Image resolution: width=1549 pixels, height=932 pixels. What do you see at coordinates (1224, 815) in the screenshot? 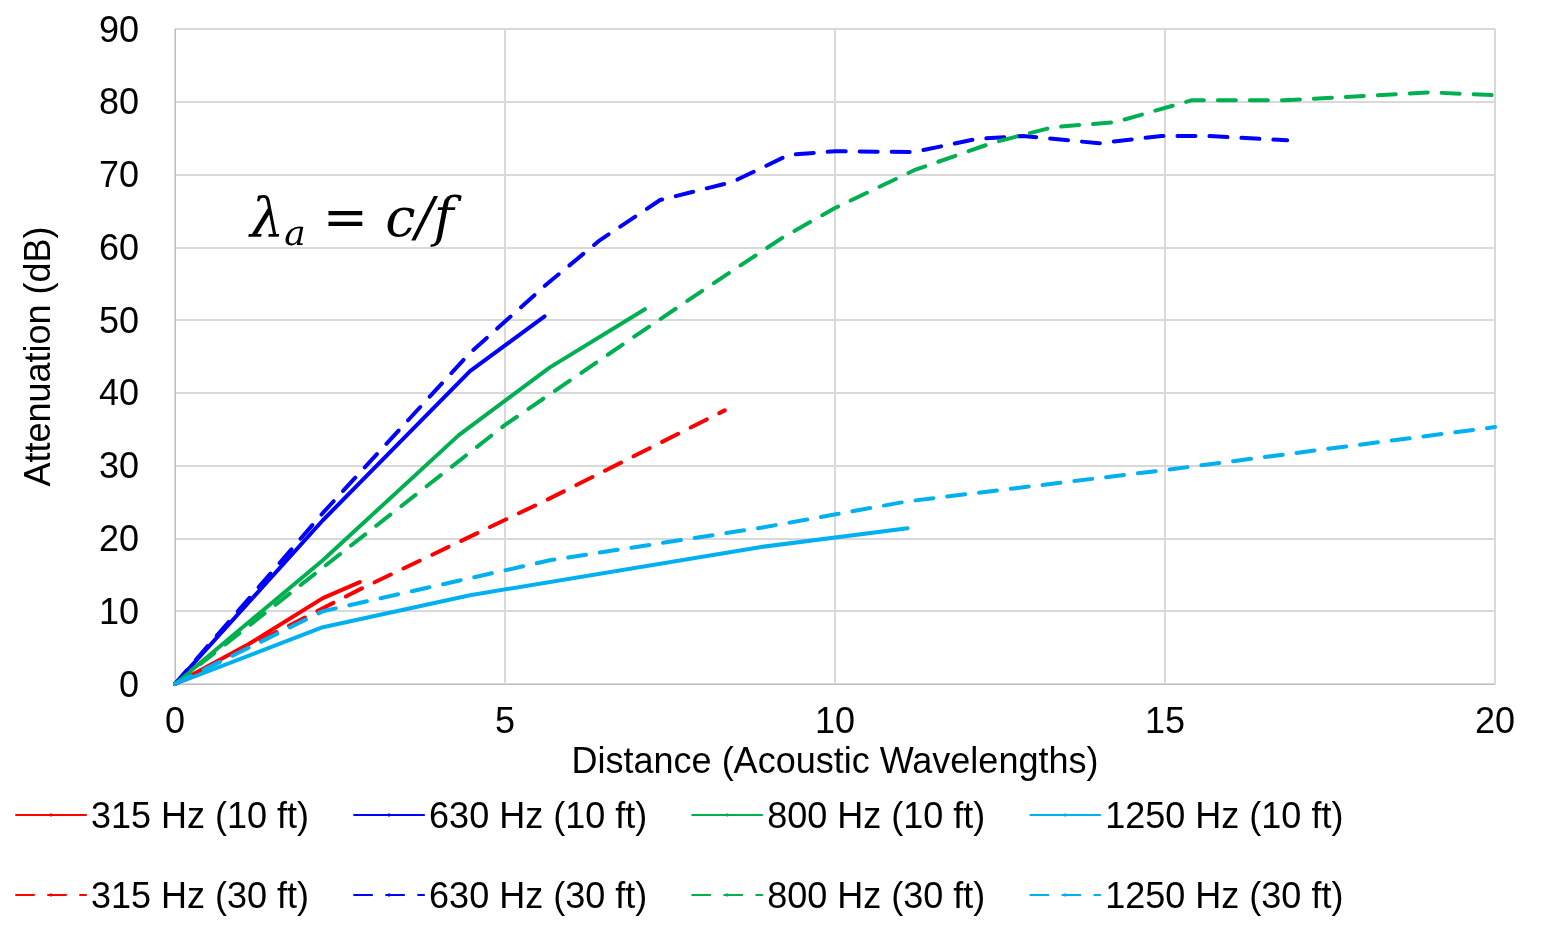
I see `legend-label: 1250 Hz (10 ft)` at bounding box center [1224, 815].